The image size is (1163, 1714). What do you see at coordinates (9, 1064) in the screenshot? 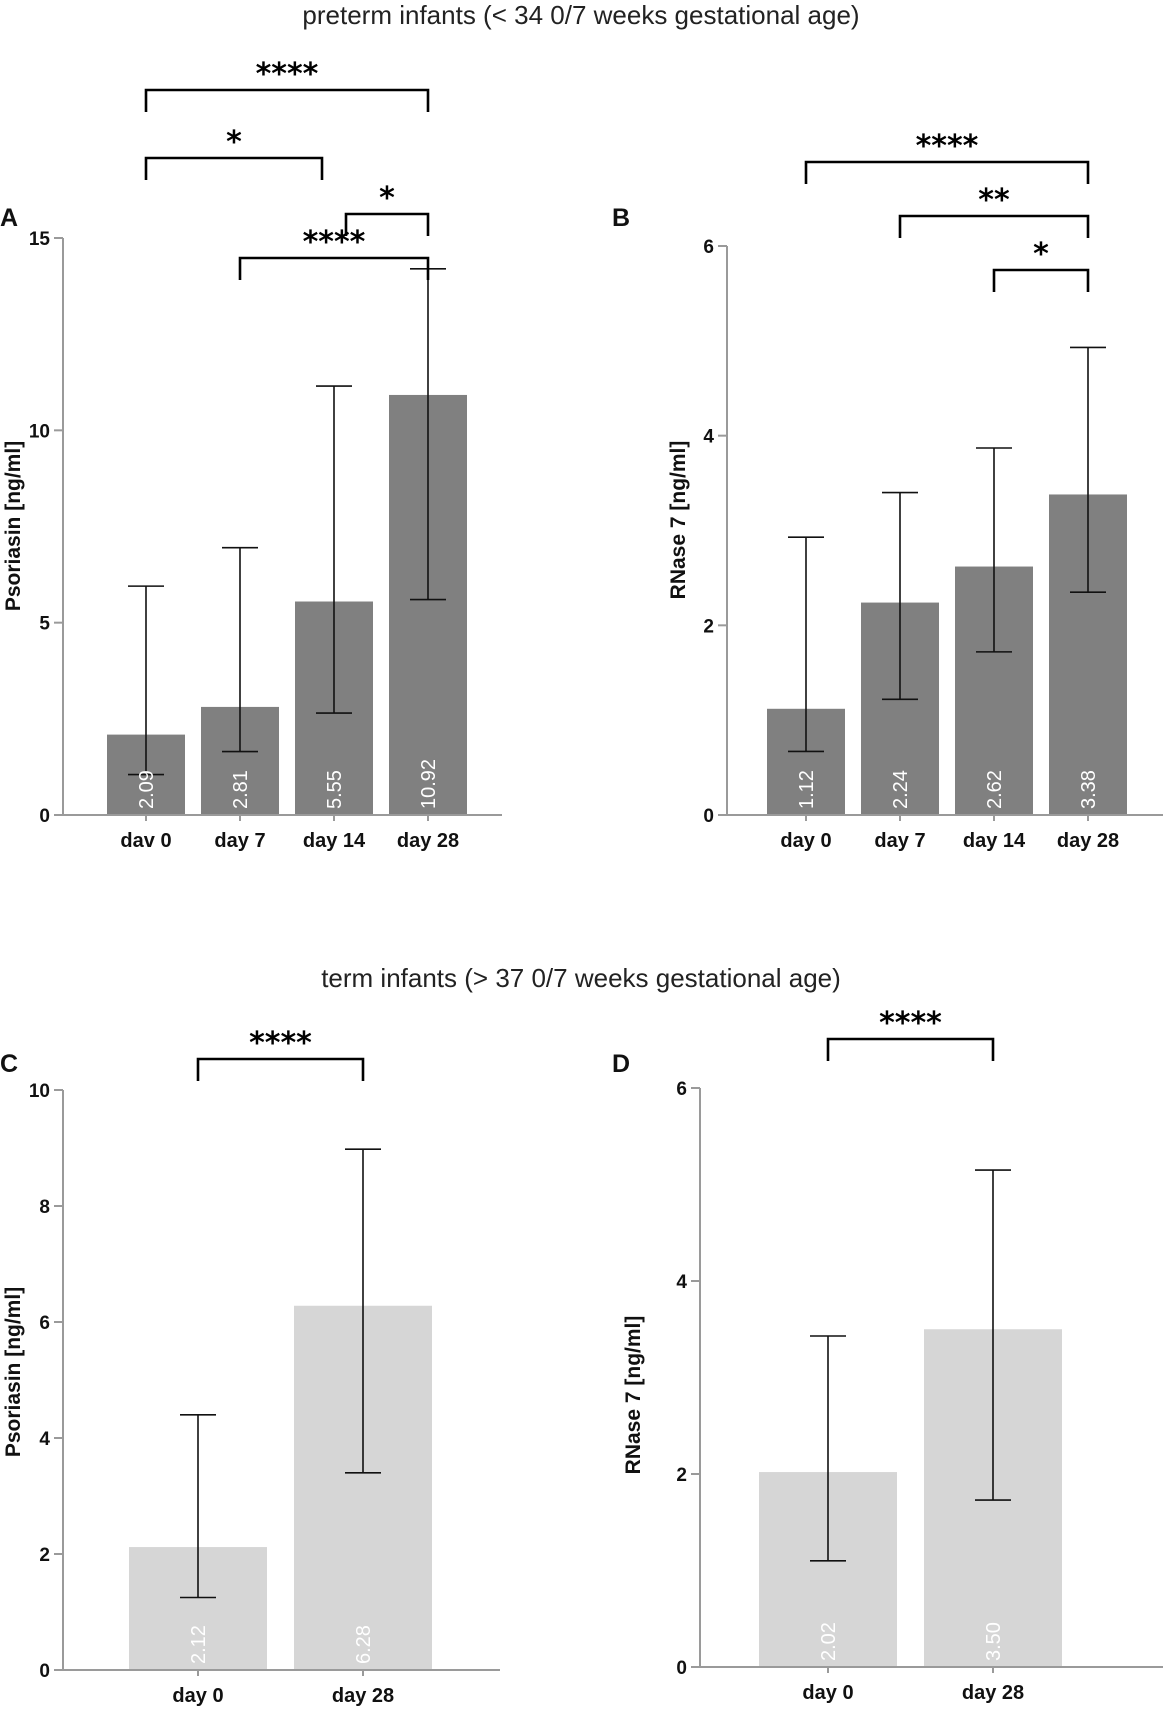
I see `panel-c-letter: C` at bounding box center [9, 1064].